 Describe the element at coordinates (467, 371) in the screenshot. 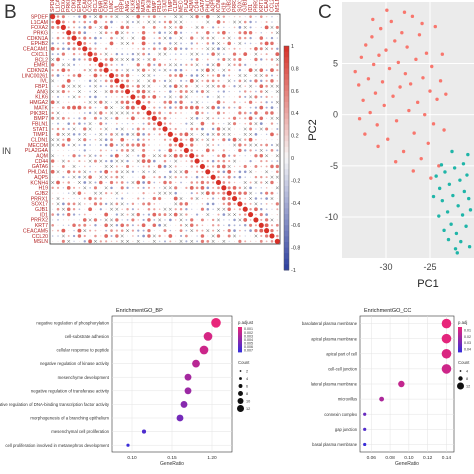

I see `legend-size-value: 4` at that location.